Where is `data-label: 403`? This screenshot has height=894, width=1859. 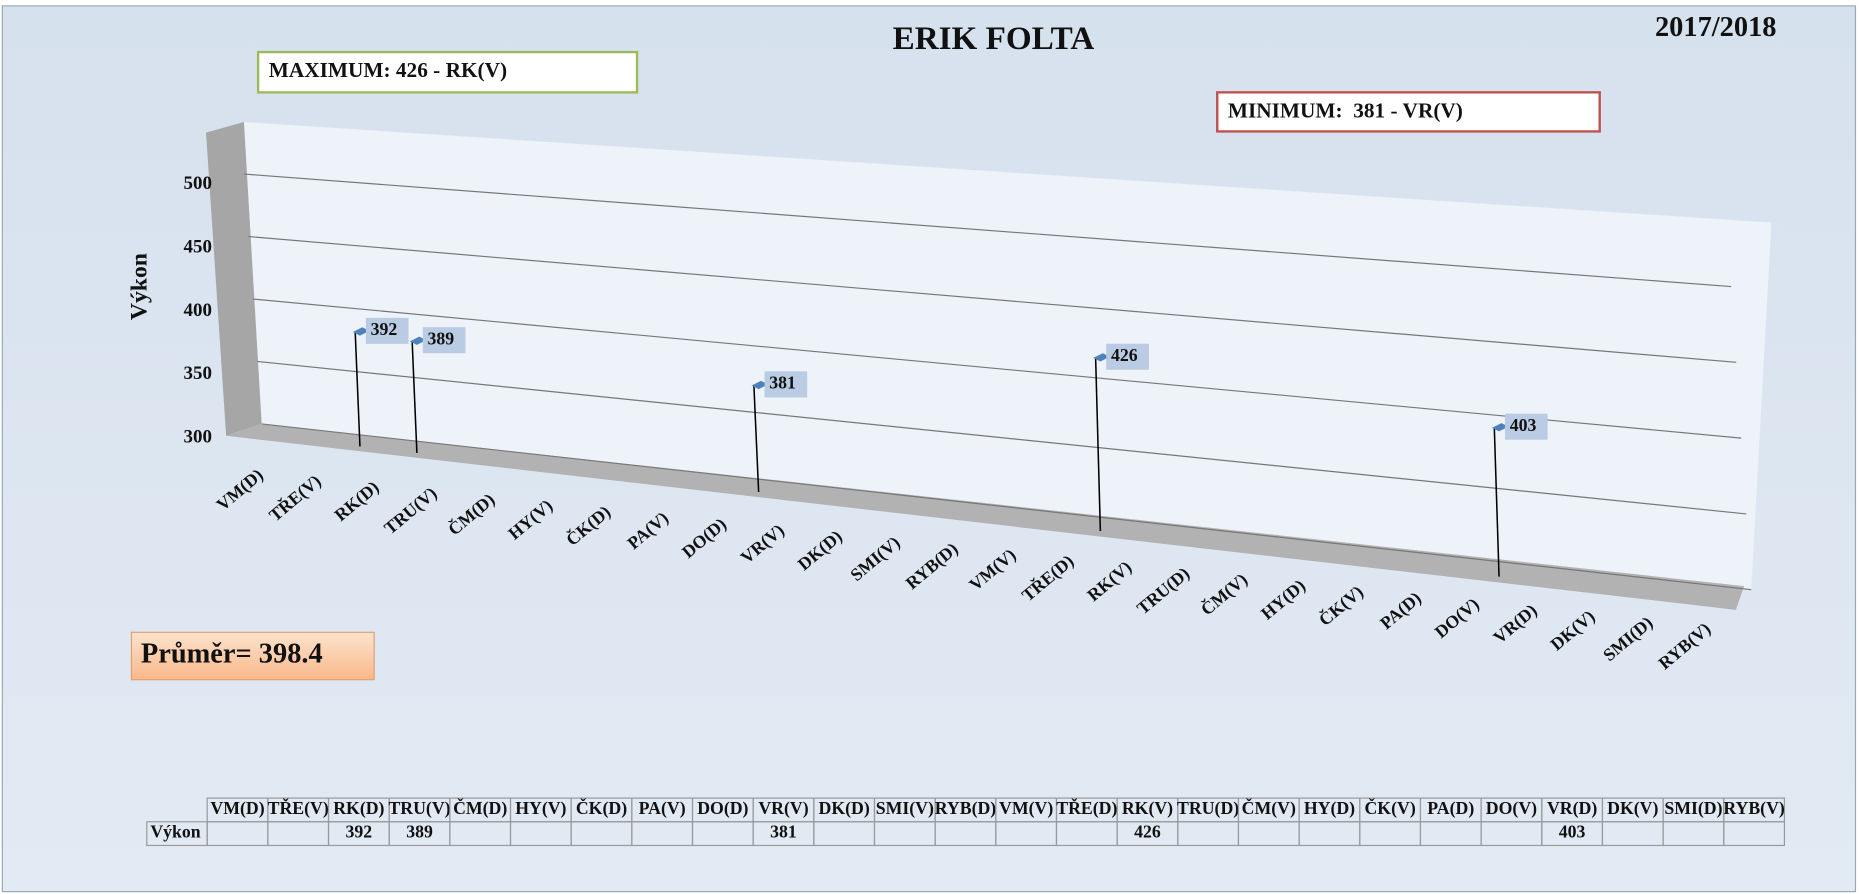
data-label: 403 is located at coordinates (1523, 425).